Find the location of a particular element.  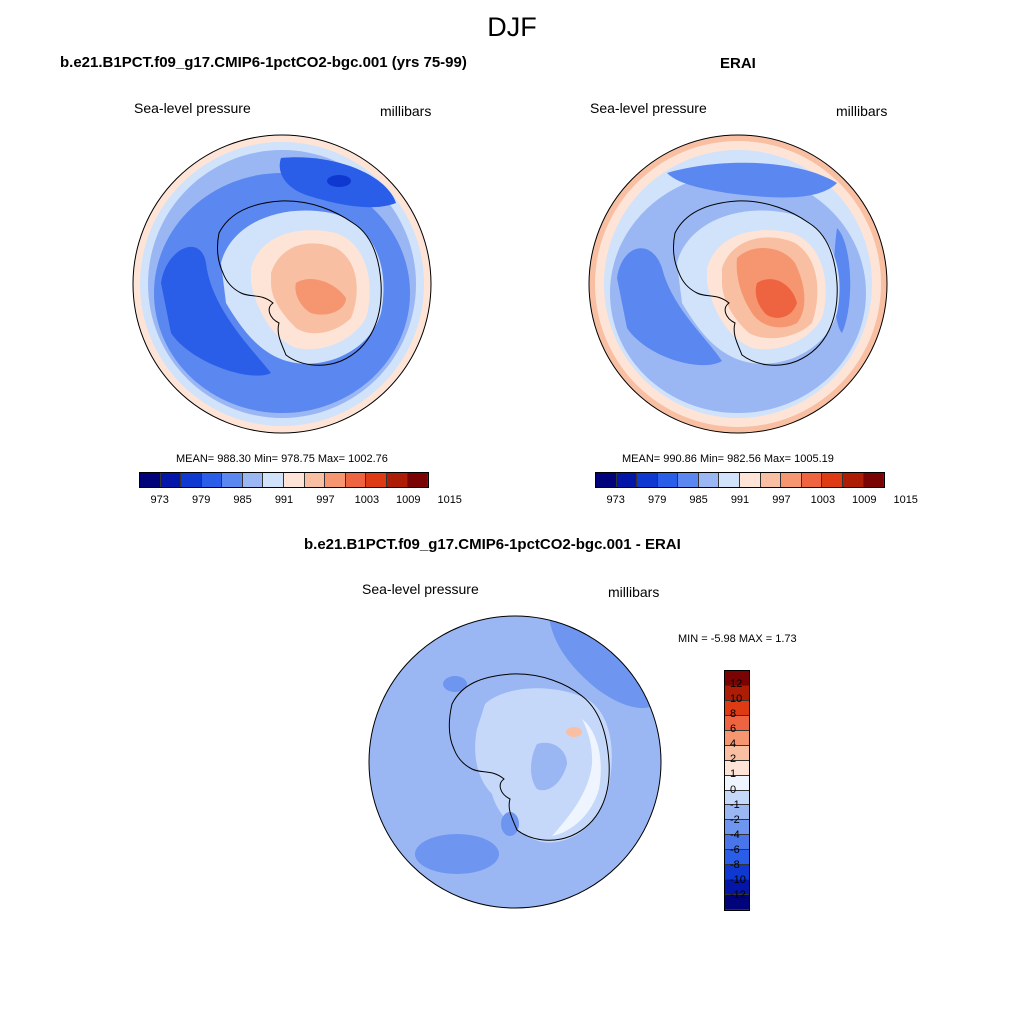

colorbar-tick-label: 4 is located at coordinates (733, 744).